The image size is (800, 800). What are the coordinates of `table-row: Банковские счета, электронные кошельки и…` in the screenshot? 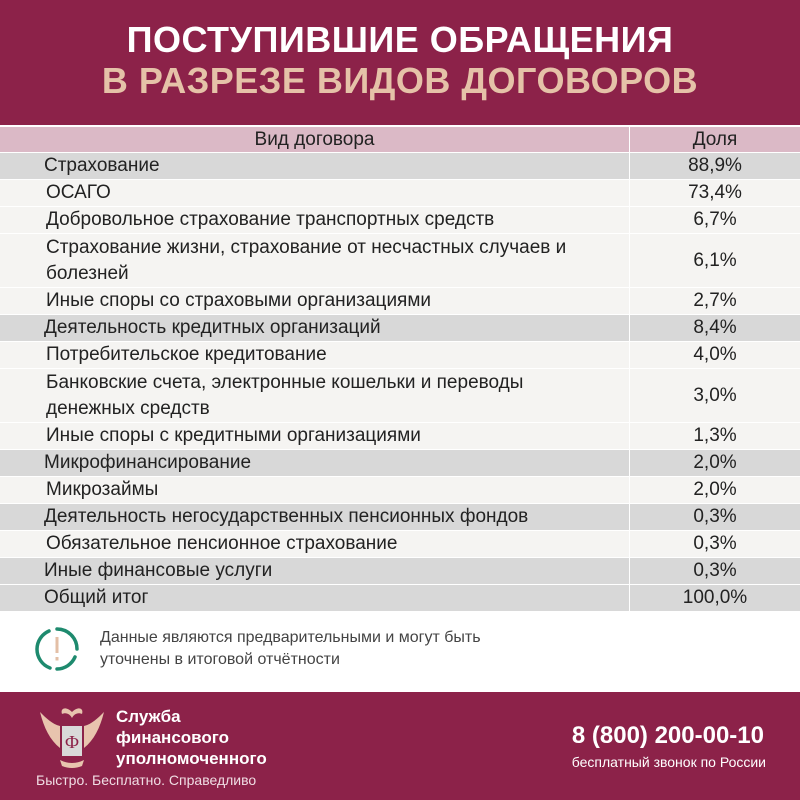 It's located at (400, 396).